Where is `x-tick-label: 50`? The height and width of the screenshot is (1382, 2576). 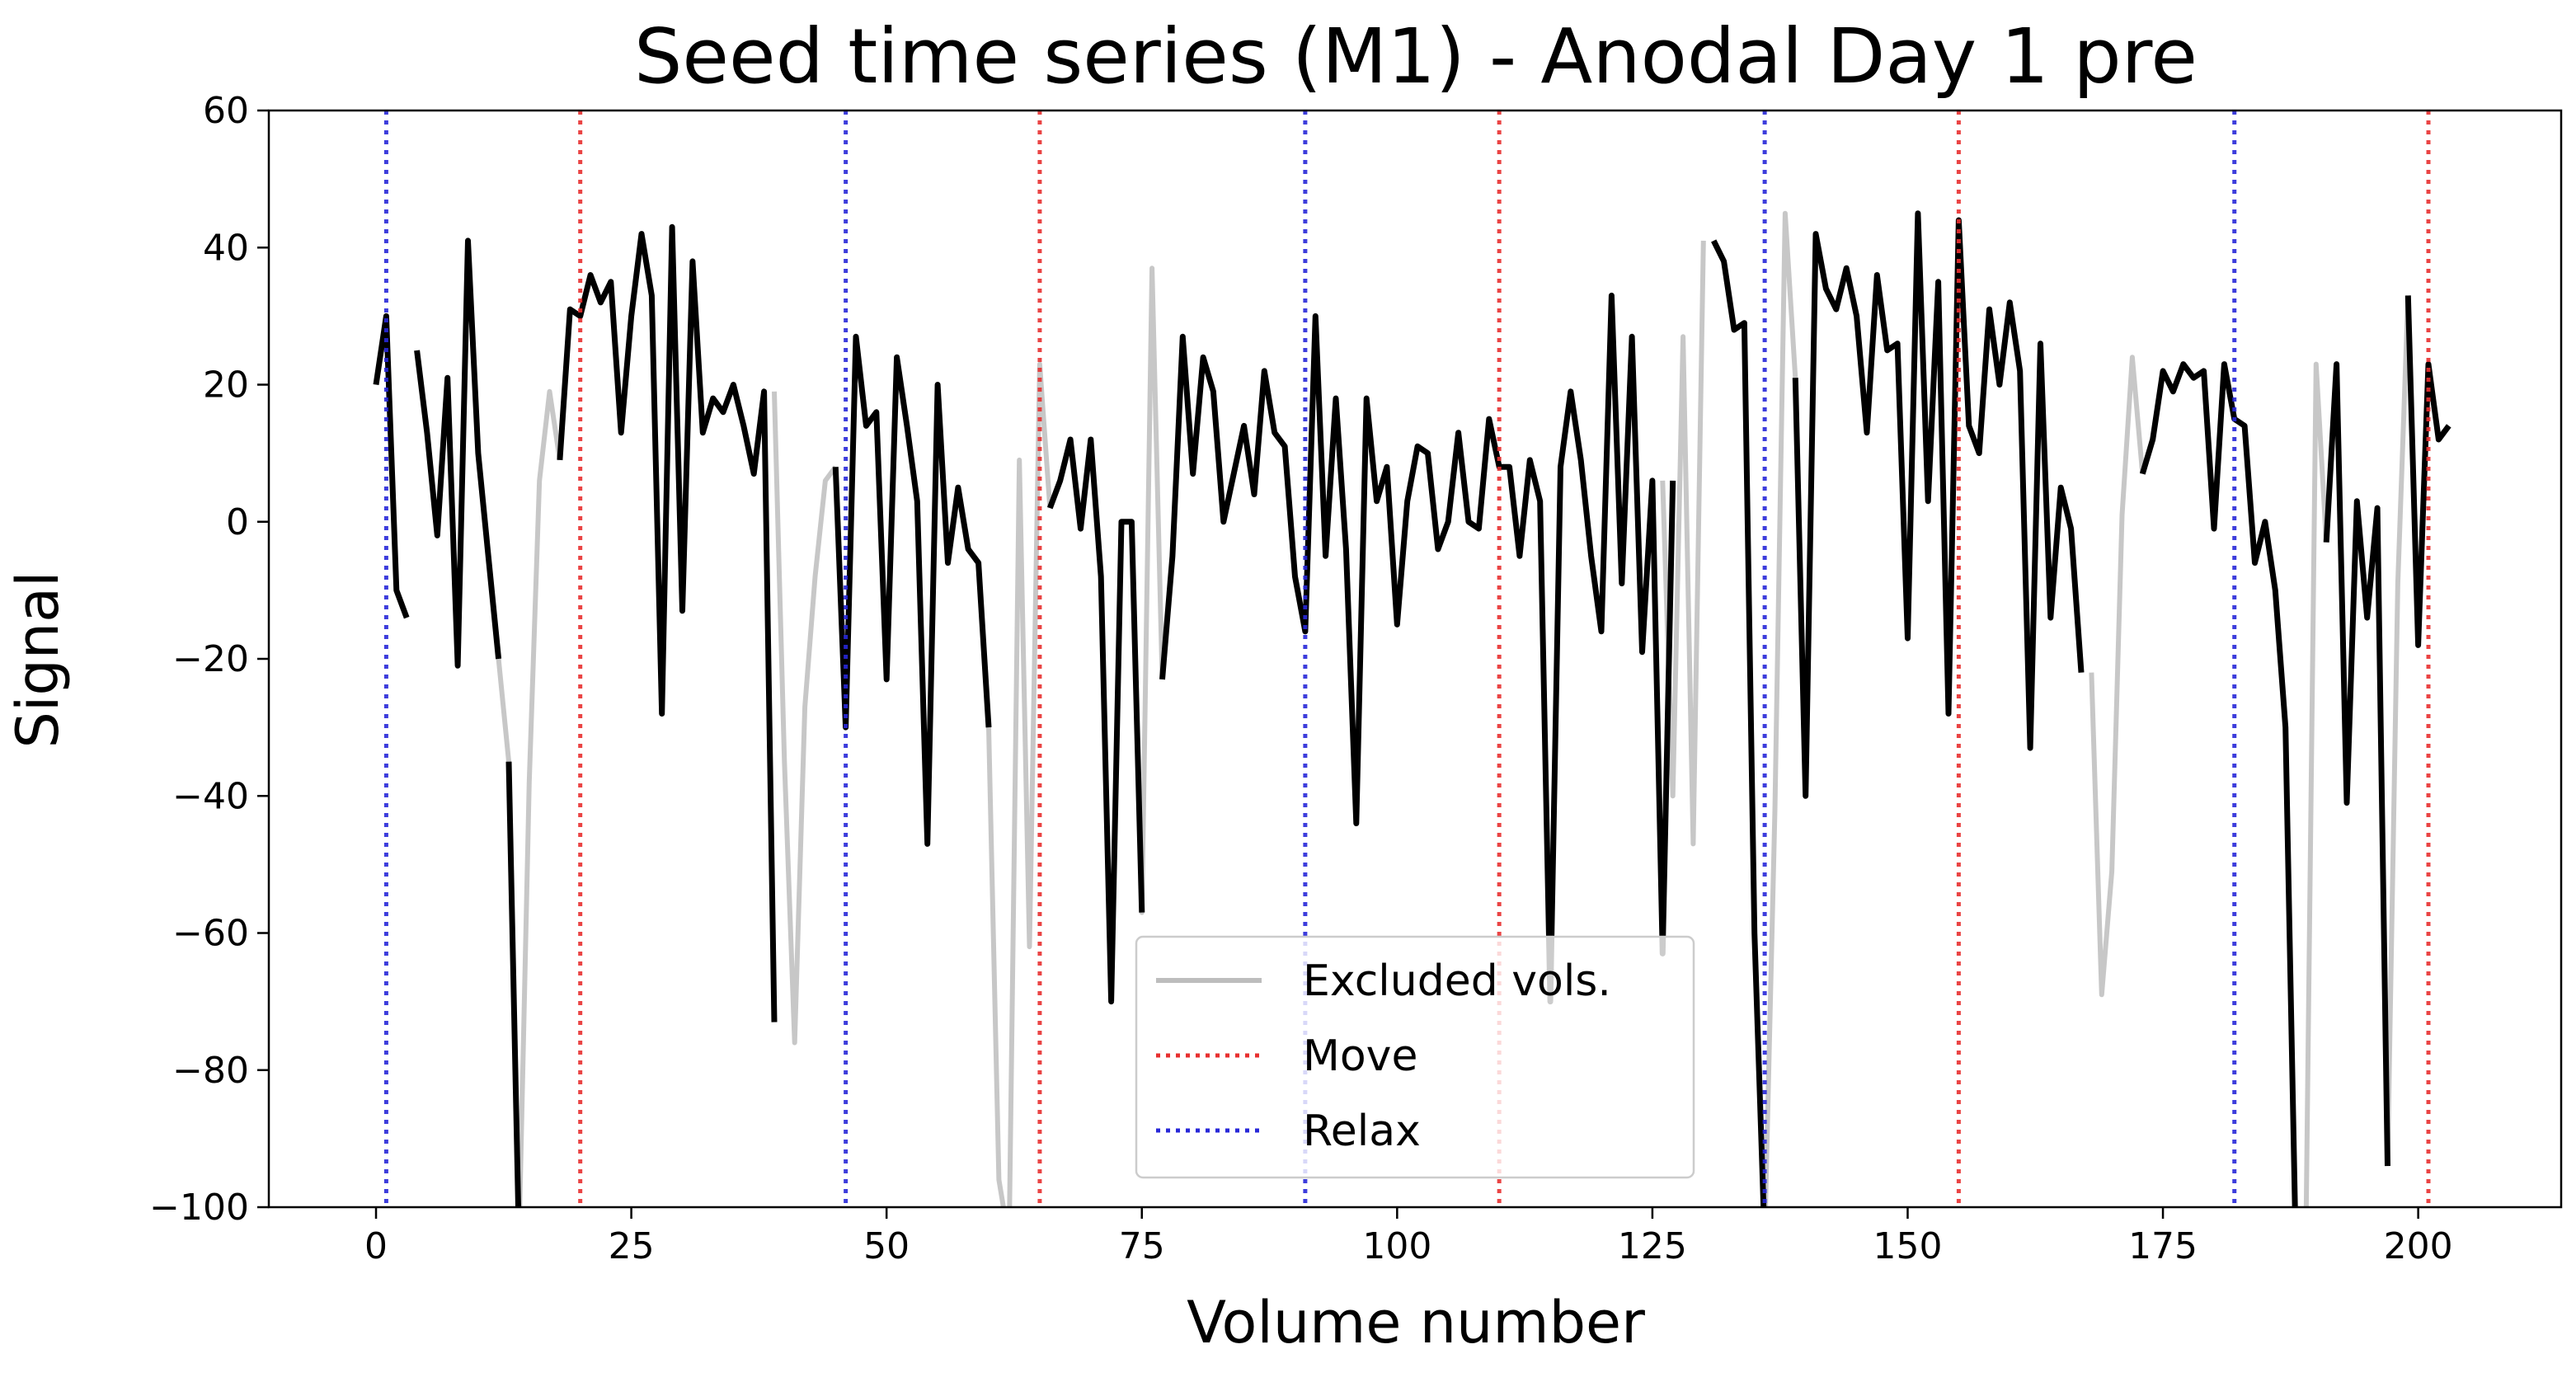 x-tick-label: 50 is located at coordinates (886, 1246).